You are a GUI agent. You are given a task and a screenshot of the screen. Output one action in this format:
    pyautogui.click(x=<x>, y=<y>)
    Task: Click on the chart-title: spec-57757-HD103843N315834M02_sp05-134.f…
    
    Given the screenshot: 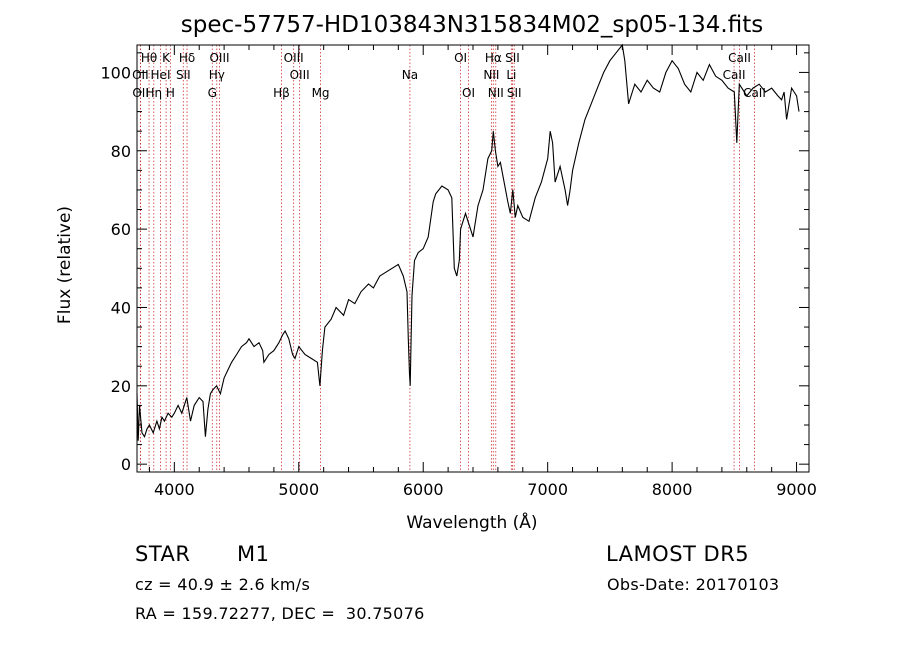 What is the action you would take?
    pyautogui.click(x=472, y=25)
    